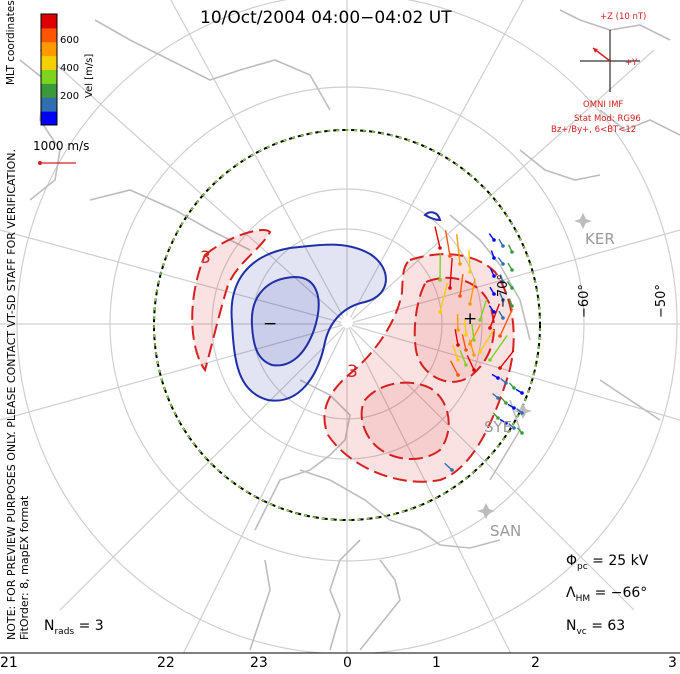 The height and width of the screenshot is (674, 680). What do you see at coordinates (57, 163) in the screenshot?
I see `reference-vector` at bounding box center [57, 163].